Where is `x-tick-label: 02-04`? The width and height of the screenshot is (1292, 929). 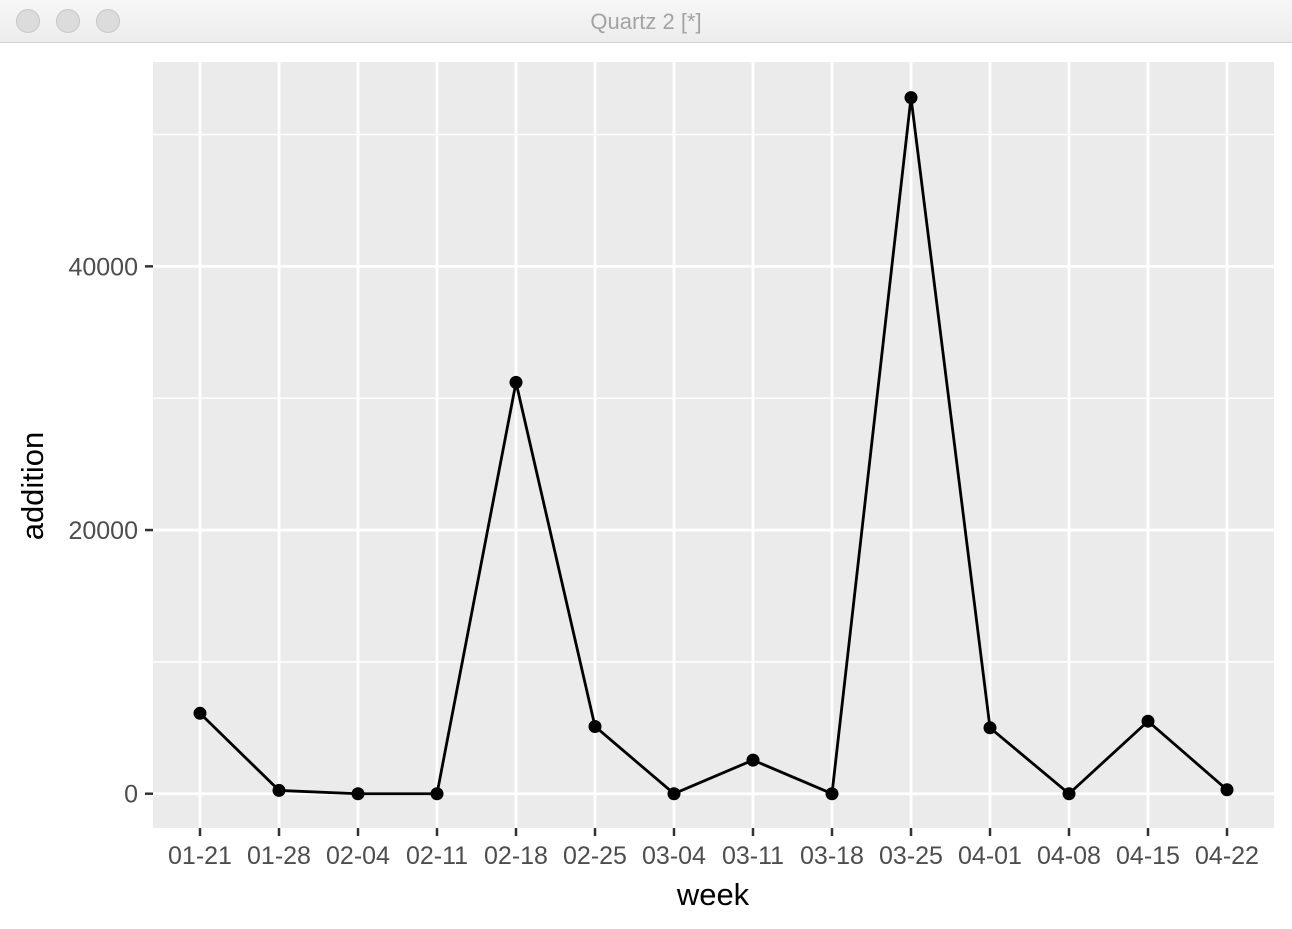
x-tick-label: 02-04 is located at coordinates (358, 856).